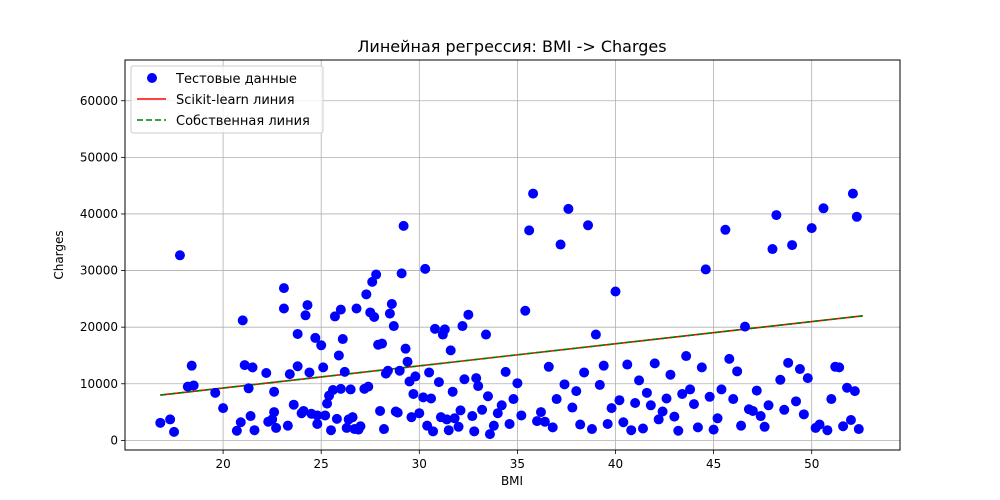 The height and width of the screenshot is (500, 1000). I want to click on x-tick-label: 40, so click(615, 464).